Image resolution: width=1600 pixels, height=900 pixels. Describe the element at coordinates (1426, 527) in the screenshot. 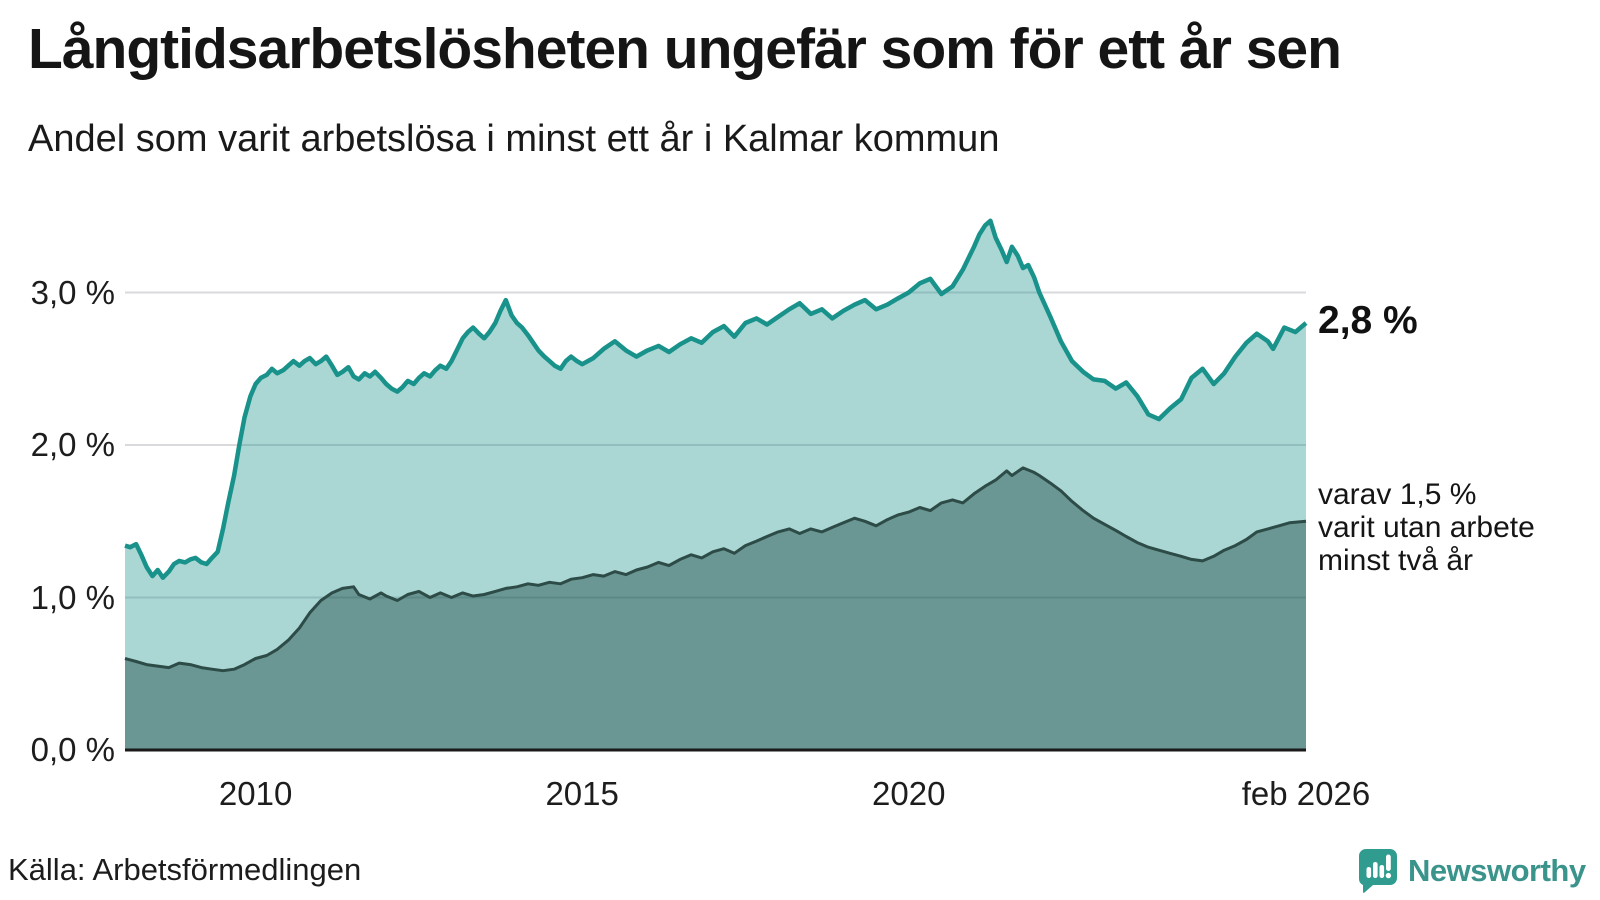

I see `two-year-annotation-line2: varit utan arbete` at that location.